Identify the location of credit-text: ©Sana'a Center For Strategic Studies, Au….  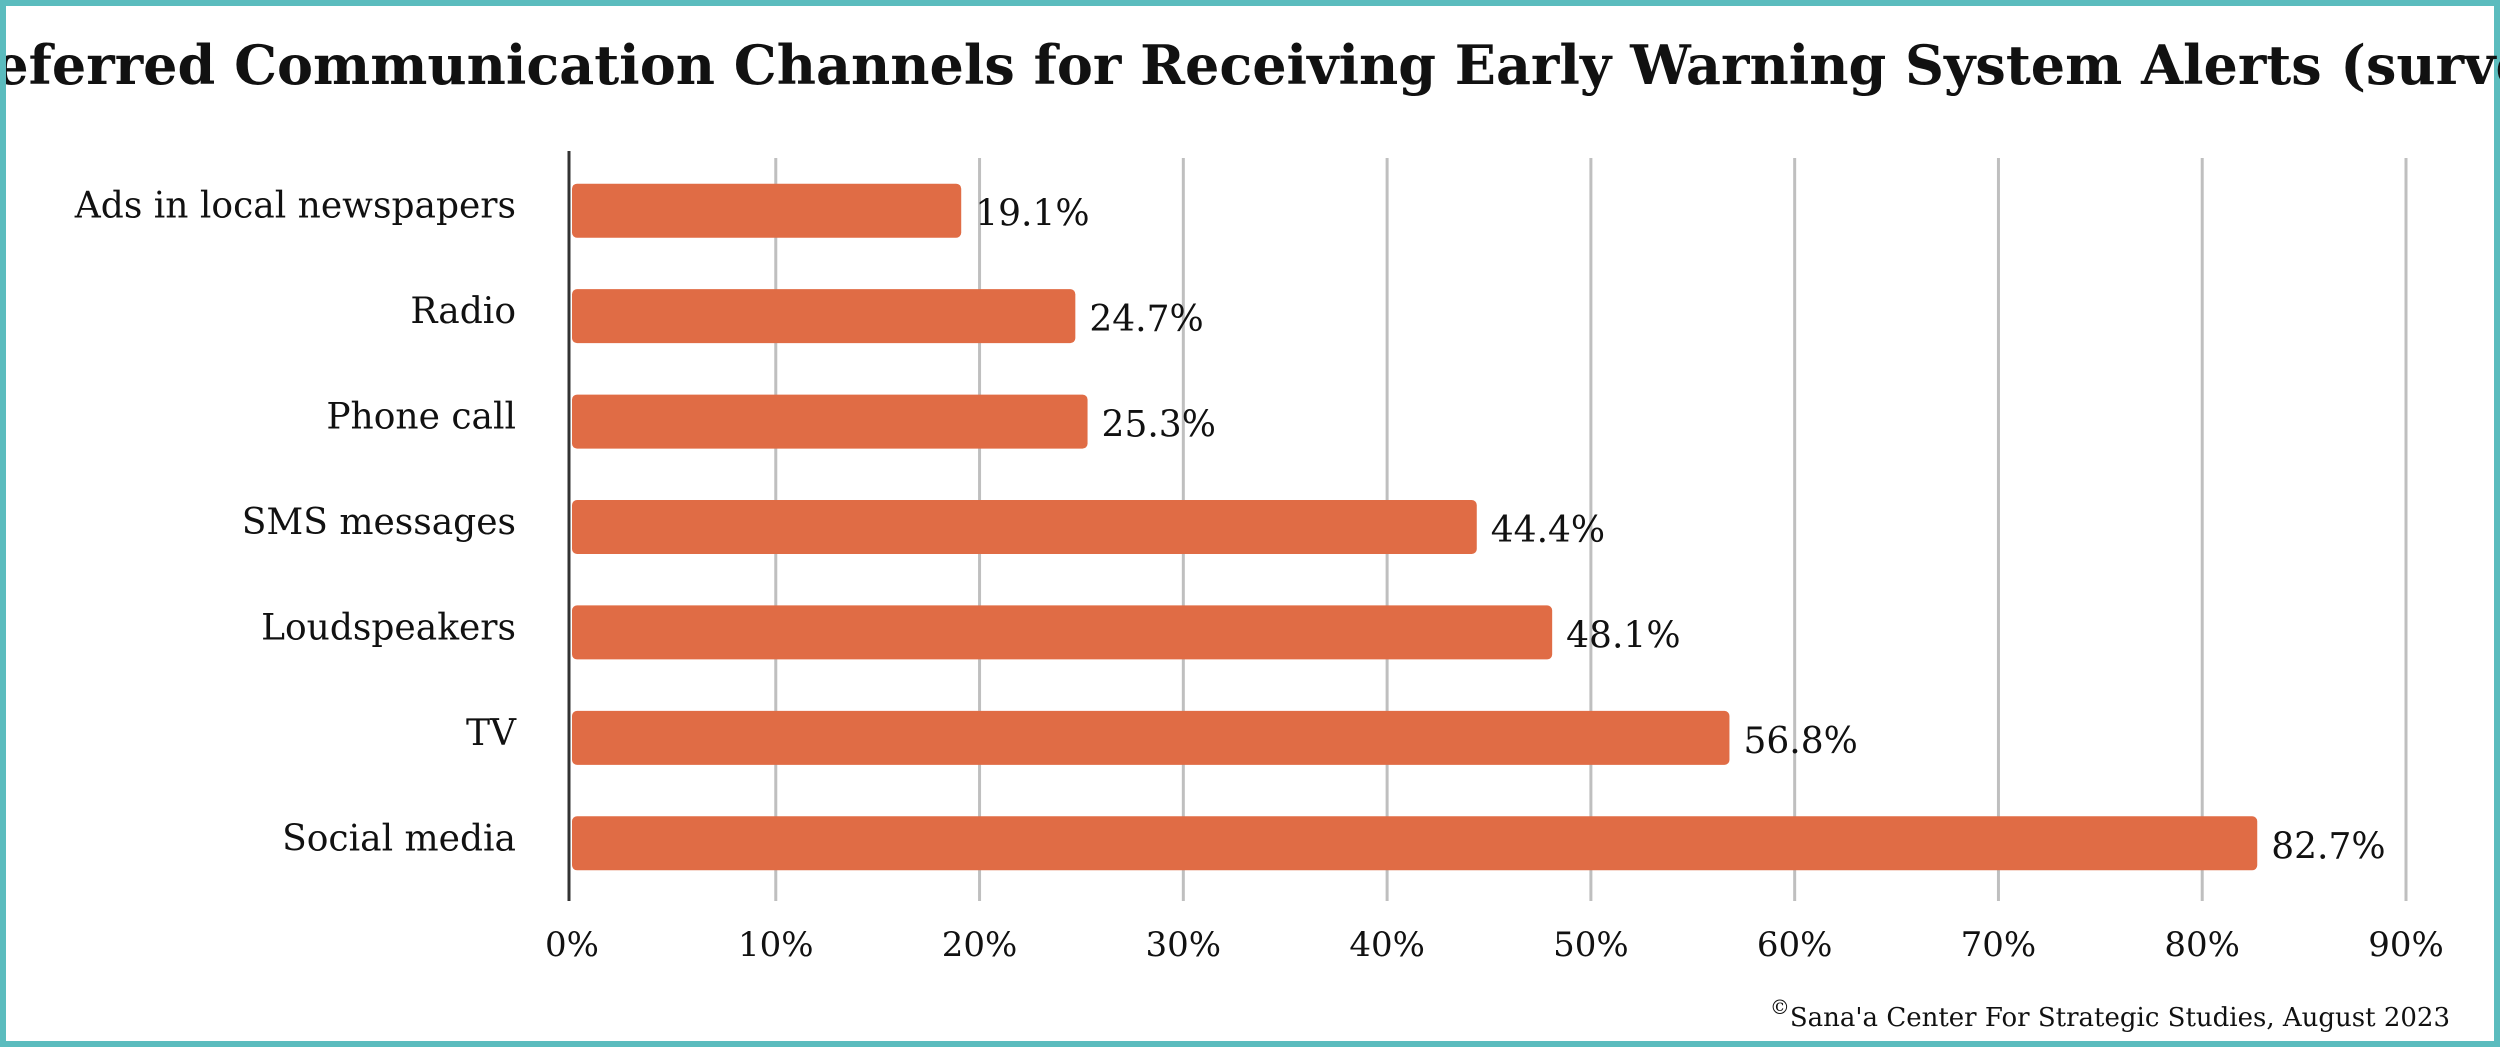
(2110, 1014).